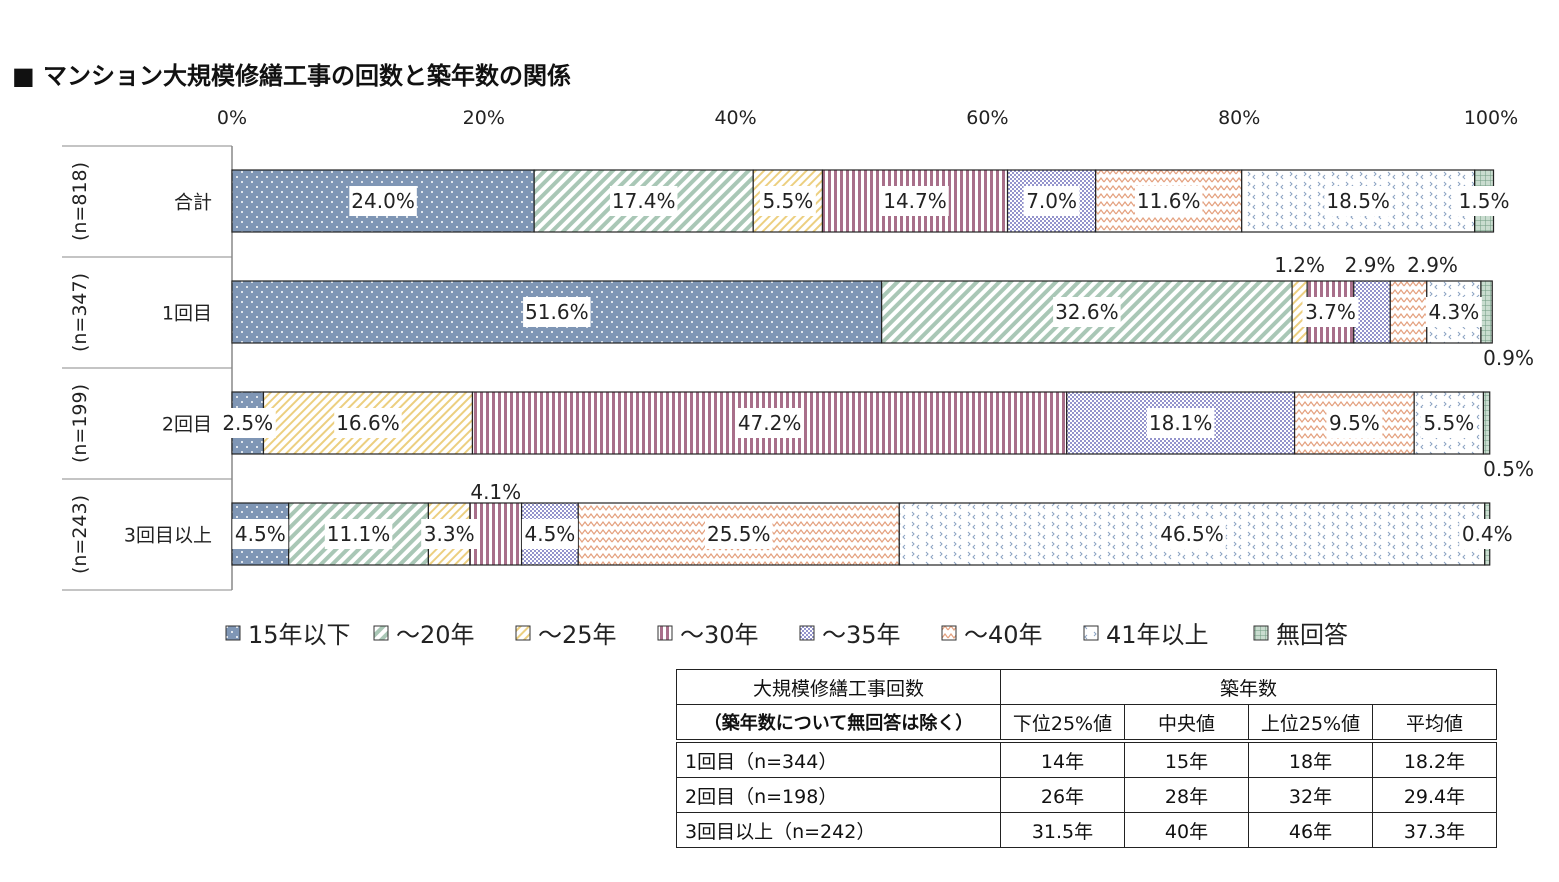 Image resolution: width=1559 pixels, height=882 pixels. What do you see at coordinates (299, 635) in the screenshot?
I see `legend-label: 15年以下` at bounding box center [299, 635].